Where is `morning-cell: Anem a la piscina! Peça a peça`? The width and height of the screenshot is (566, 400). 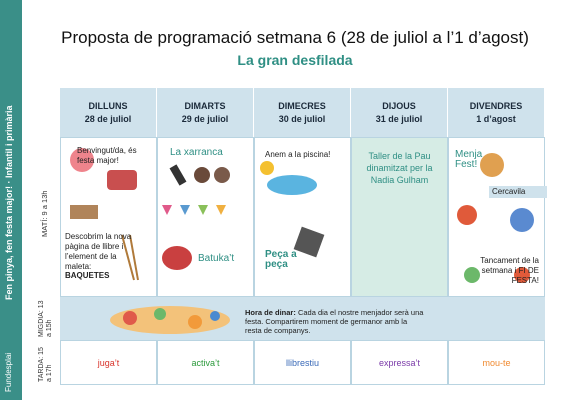 morning-cell: Anem a la piscina! Peça a peça is located at coordinates (302, 217).